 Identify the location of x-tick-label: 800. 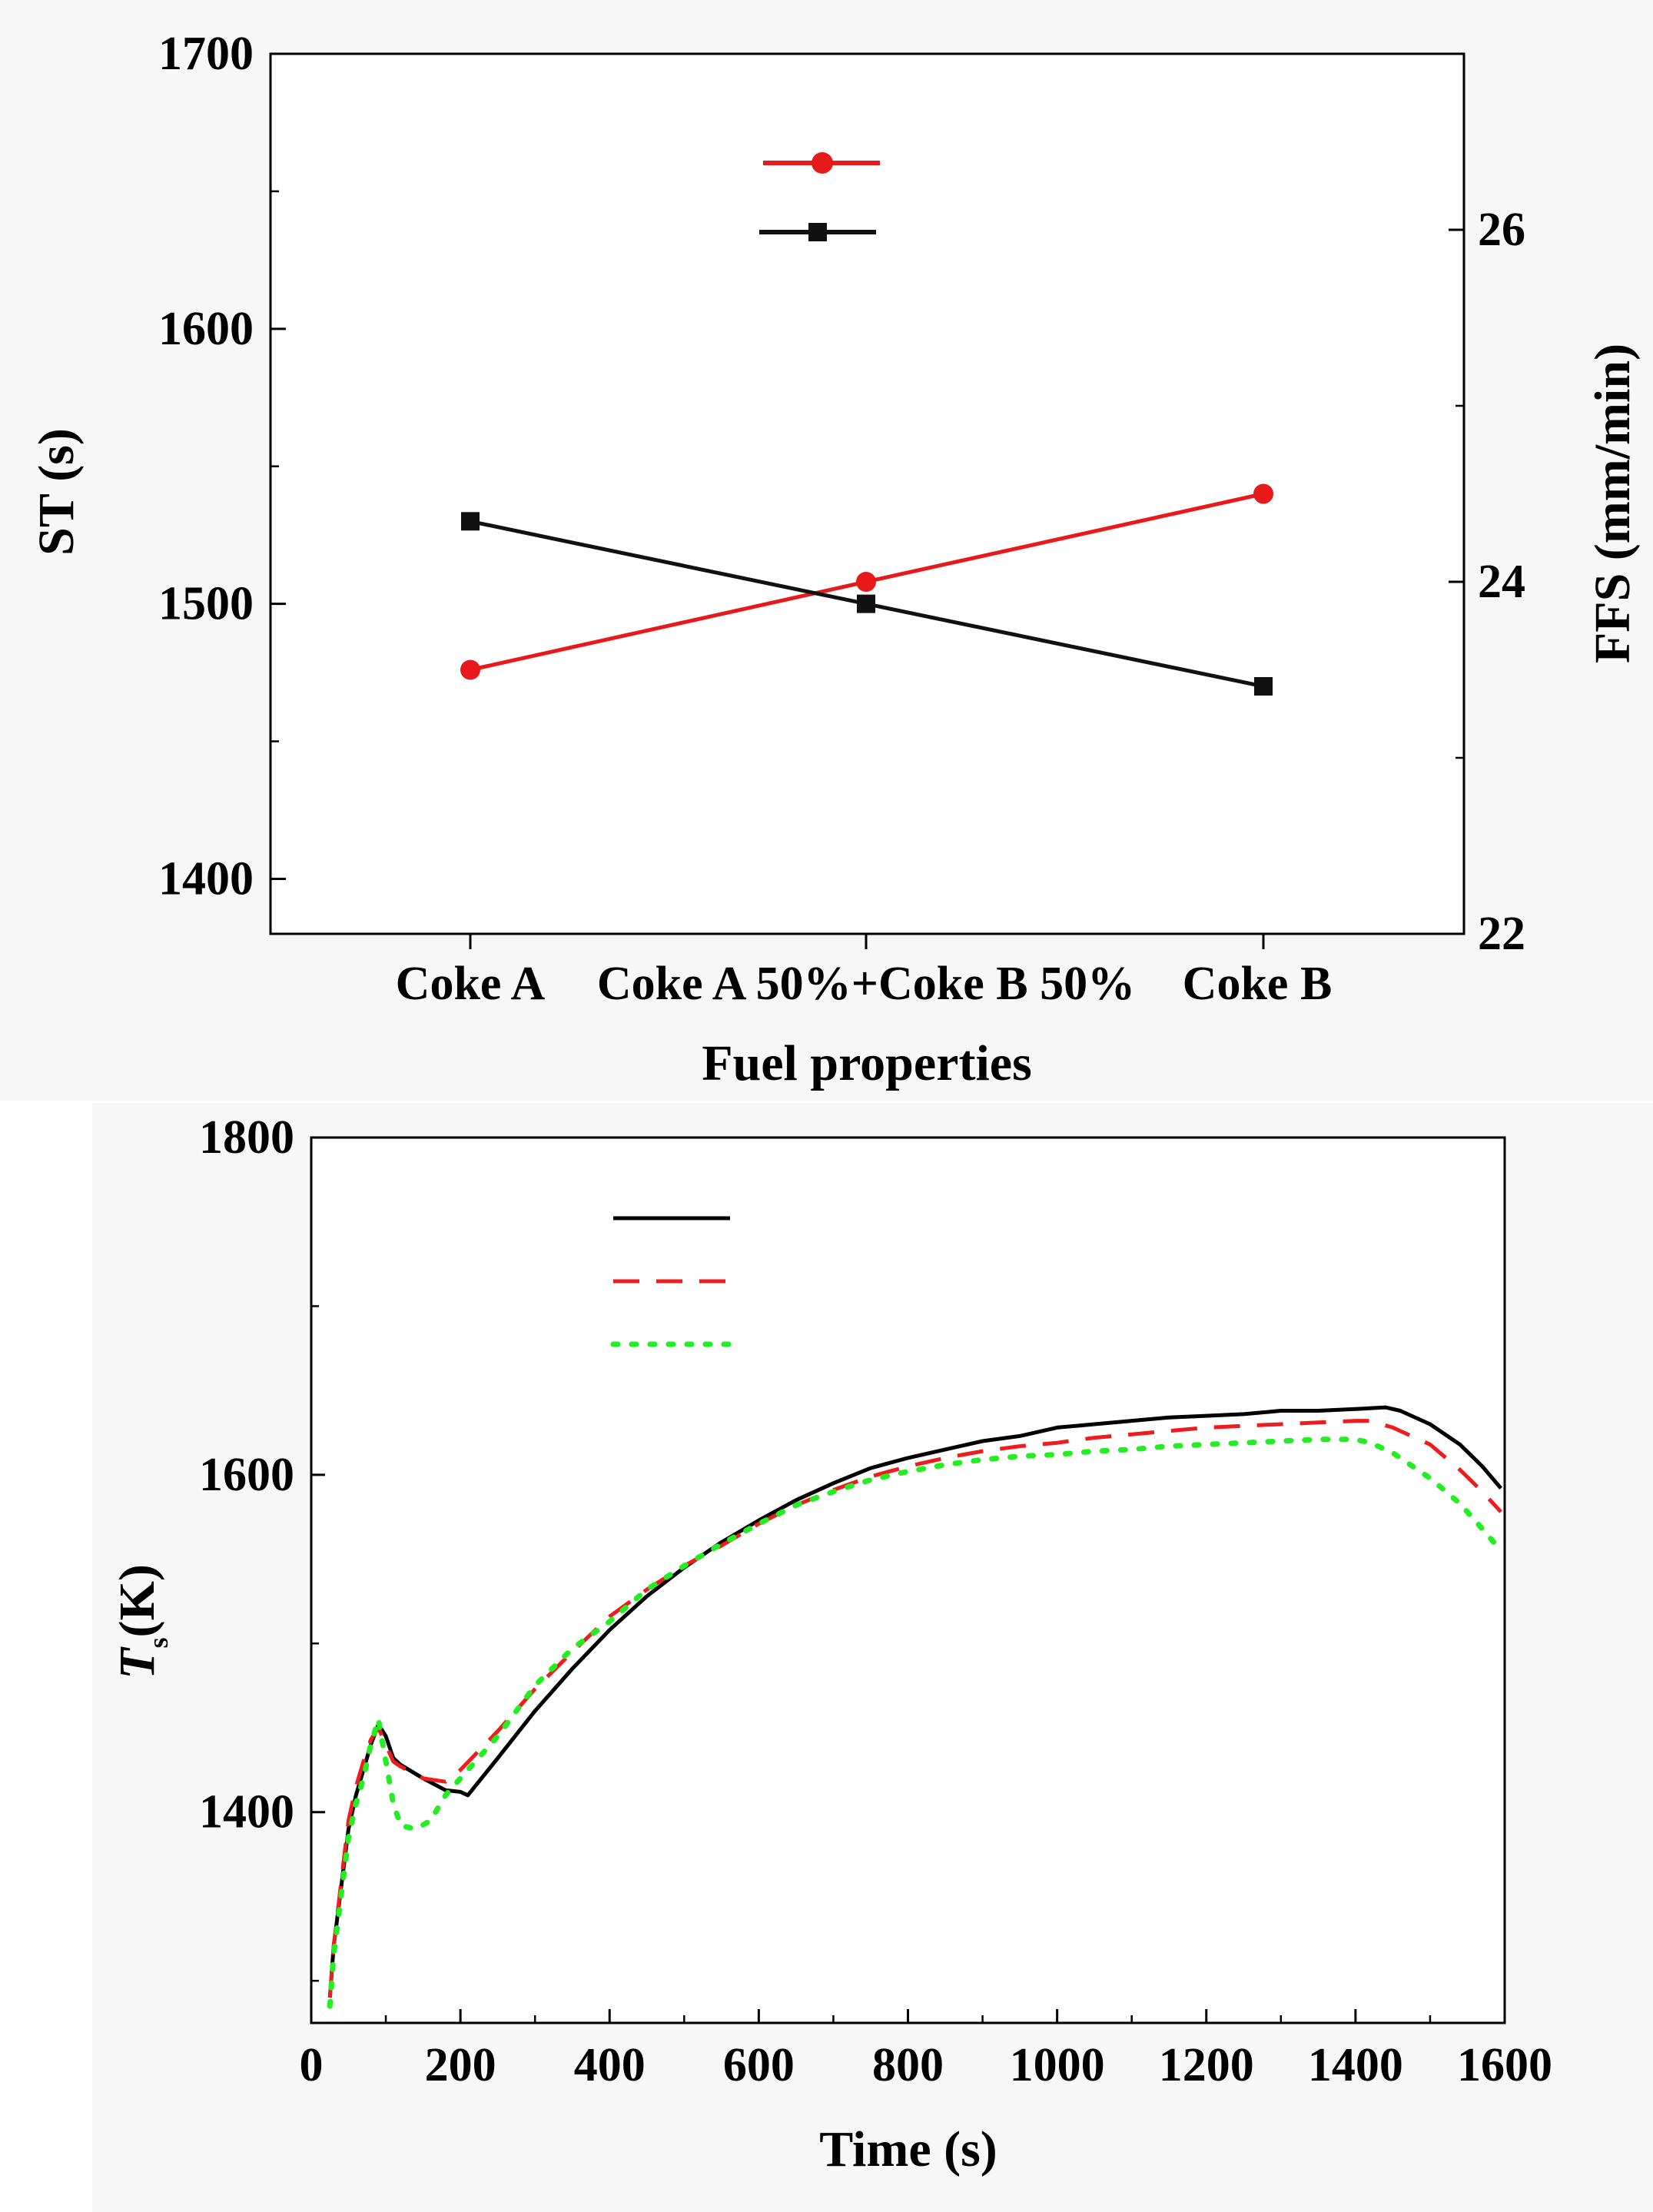
(908, 2065).